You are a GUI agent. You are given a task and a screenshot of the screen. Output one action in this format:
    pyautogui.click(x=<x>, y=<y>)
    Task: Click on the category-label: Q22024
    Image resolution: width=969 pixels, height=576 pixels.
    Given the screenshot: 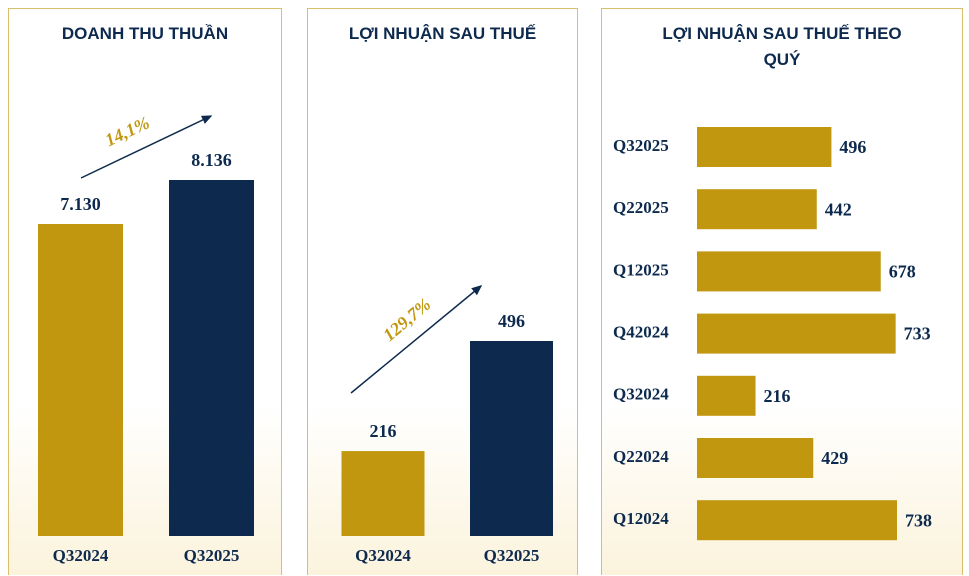 What is the action you would take?
    pyautogui.click(x=641, y=456)
    